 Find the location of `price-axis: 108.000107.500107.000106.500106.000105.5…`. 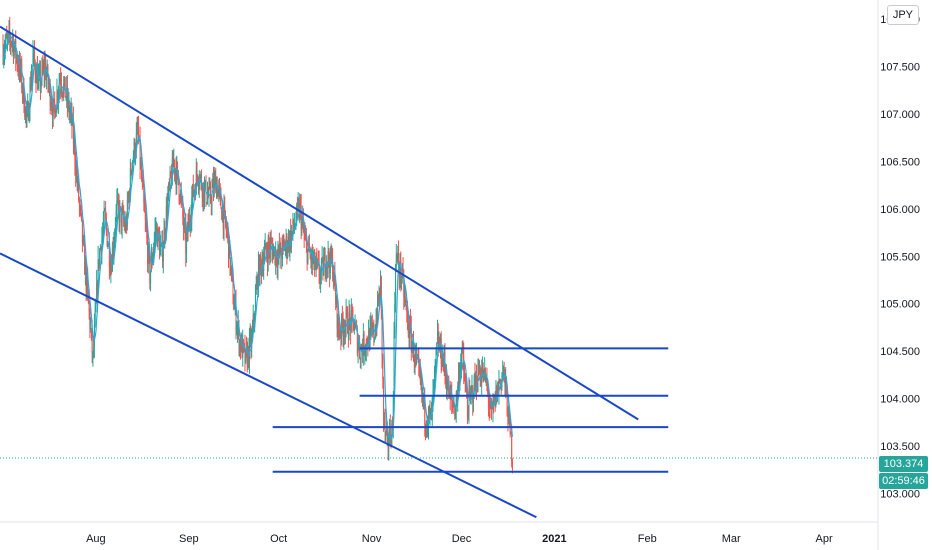

price-axis: 108.000107.500107.000106.500106.000105.5… is located at coordinates (900, 257).